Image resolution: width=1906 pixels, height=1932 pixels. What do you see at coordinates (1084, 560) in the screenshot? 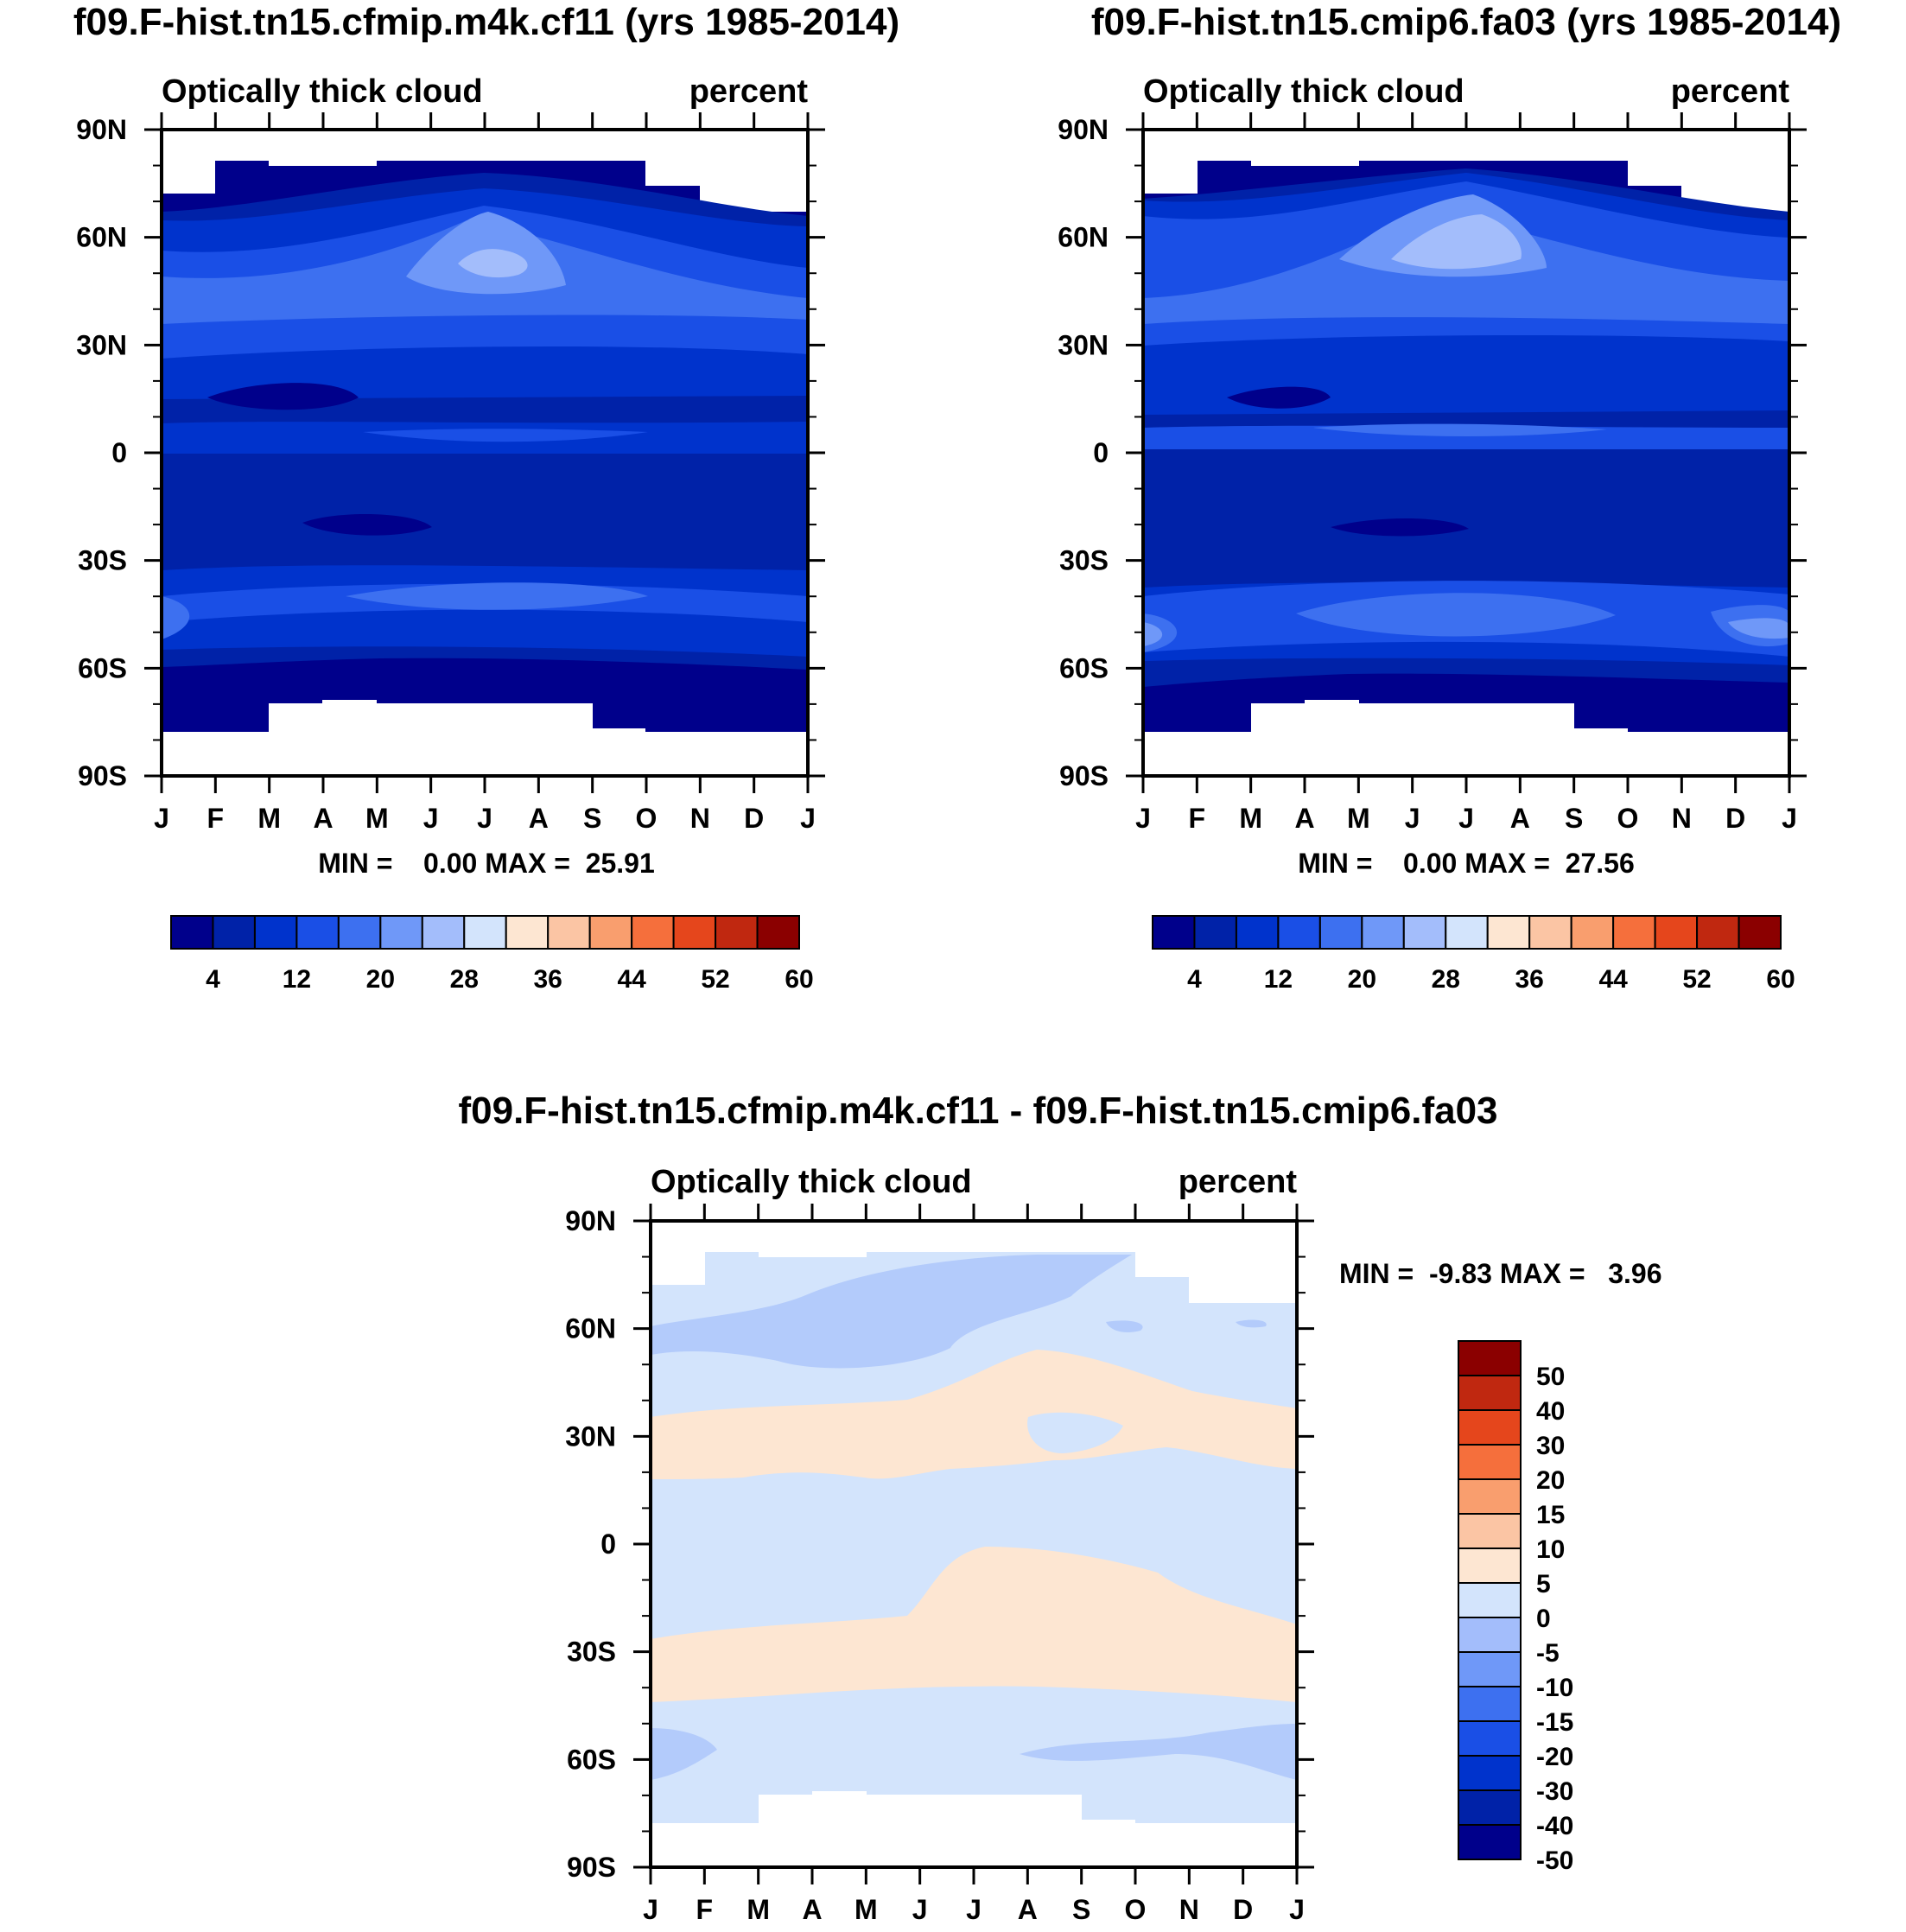
I see `y-tick-label: 30S` at bounding box center [1084, 560].